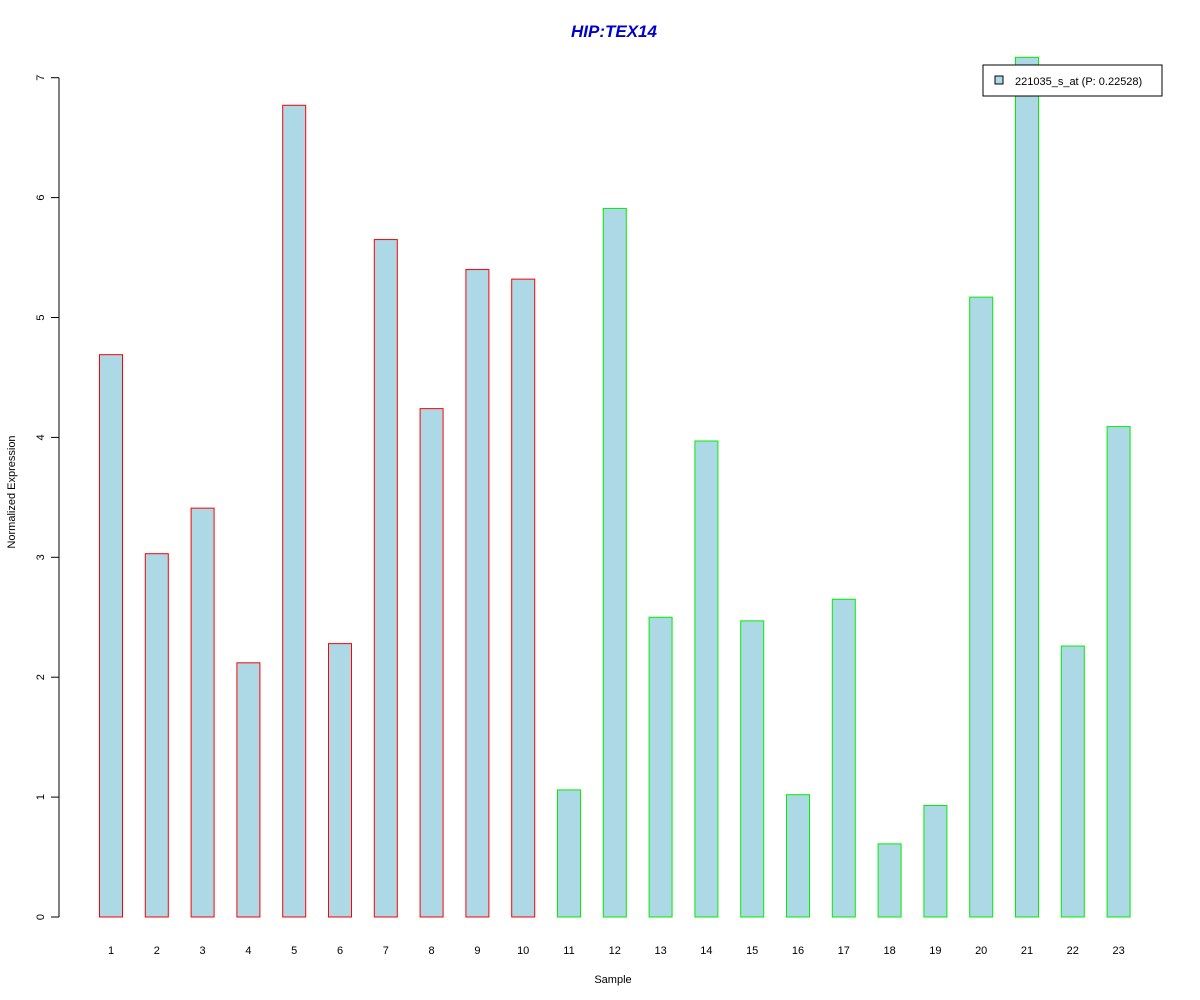 The image size is (1200, 1000). Describe the element at coordinates (12, 491) in the screenshot. I see `y-axis-label: Normalized Expression` at that location.